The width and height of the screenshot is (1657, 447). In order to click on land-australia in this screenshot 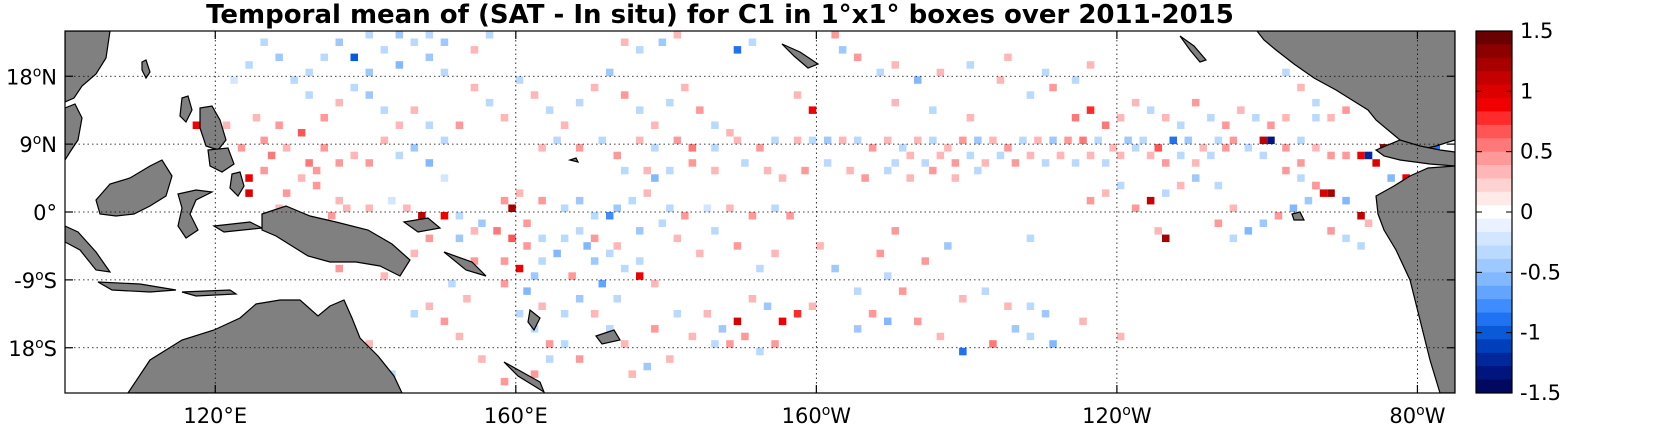, I will do `click(265, 346)`.